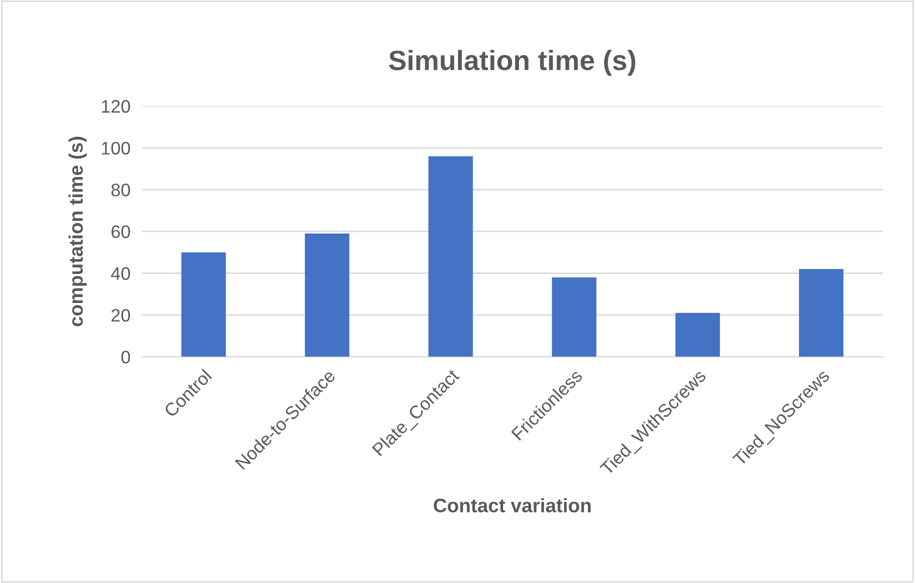 This screenshot has width=915, height=583. What do you see at coordinates (116, 148) in the screenshot?
I see `y-tick-label: 100` at bounding box center [116, 148].